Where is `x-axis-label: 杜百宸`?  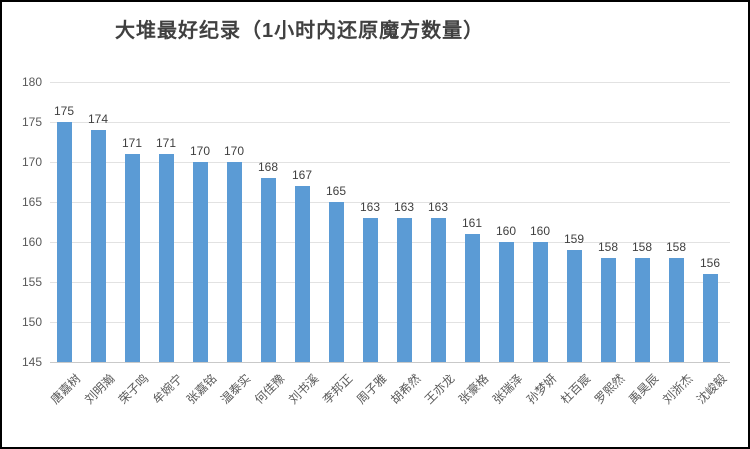 x-axis-label: 杜百宸 is located at coordinates (575, 389).